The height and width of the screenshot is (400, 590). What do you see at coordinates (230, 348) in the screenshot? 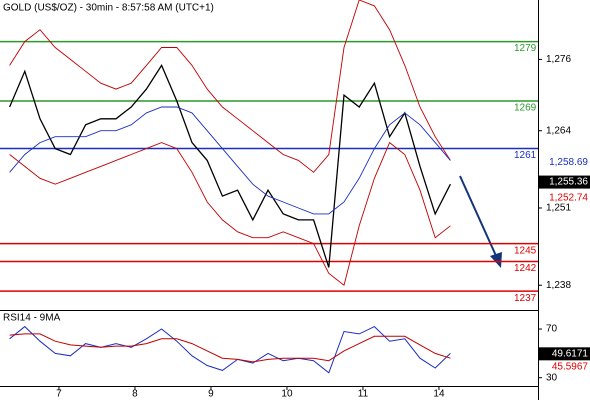
I see `rsi-line` at bounding box center [230, 348].